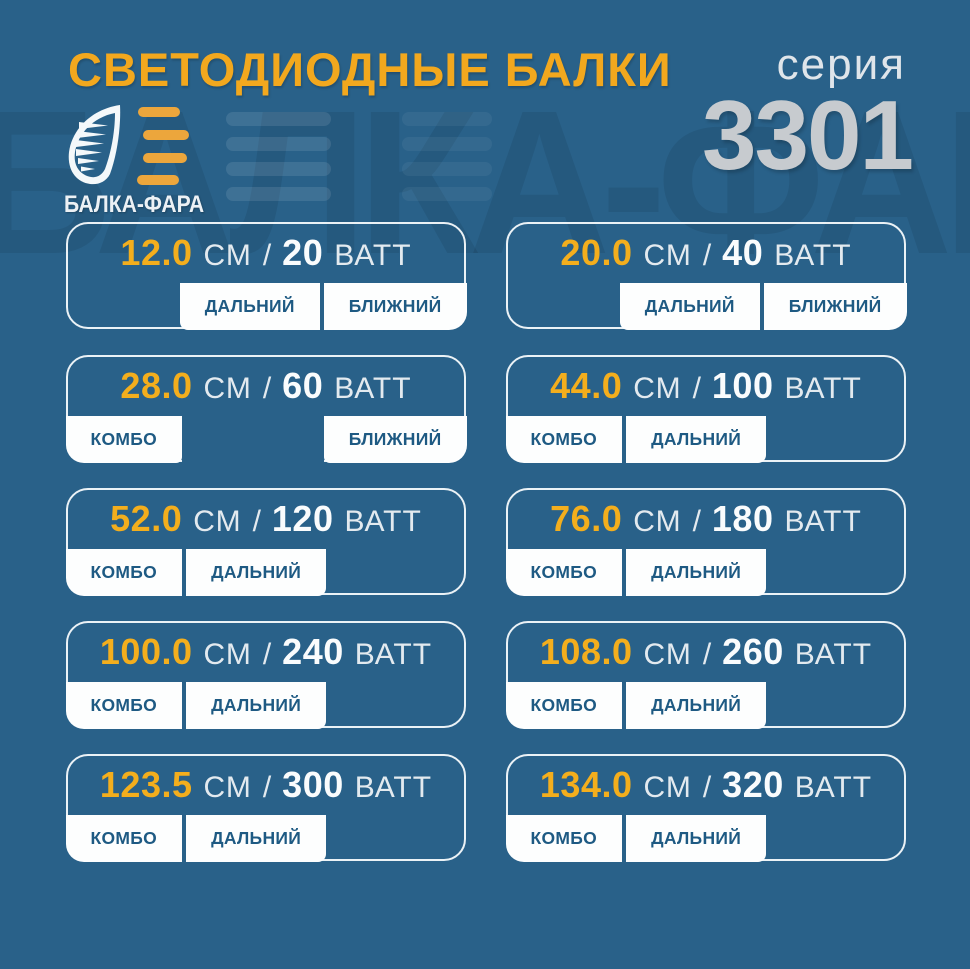 This screenshot has height=969, width=970. I want to click on product-spec: 100.0 СМ / 240 ВАТТ, so click(266, 654).